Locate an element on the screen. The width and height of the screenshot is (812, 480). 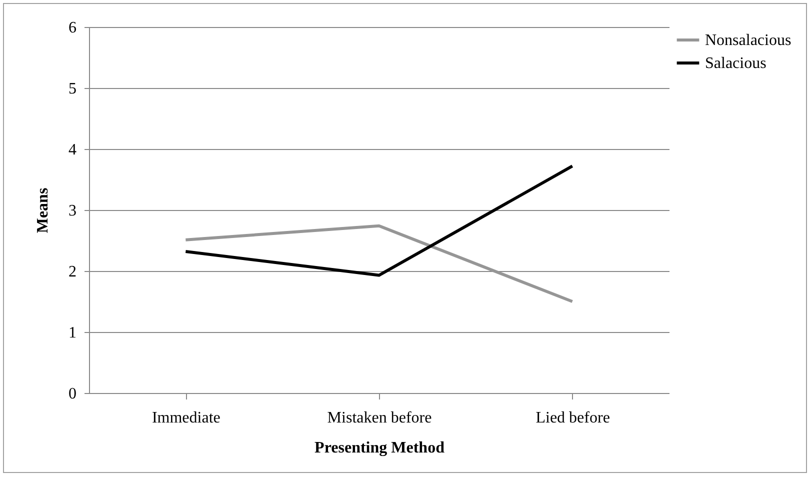
y-tick-label: 0 is located at coordinates (72, 394).